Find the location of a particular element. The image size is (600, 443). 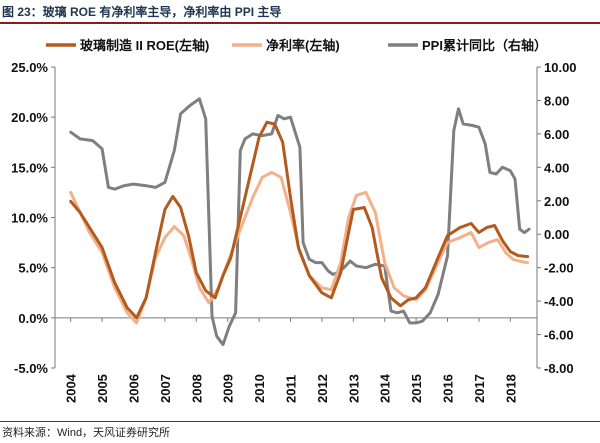

x-tick-label: 2013 is located at coordinates (353, 388).